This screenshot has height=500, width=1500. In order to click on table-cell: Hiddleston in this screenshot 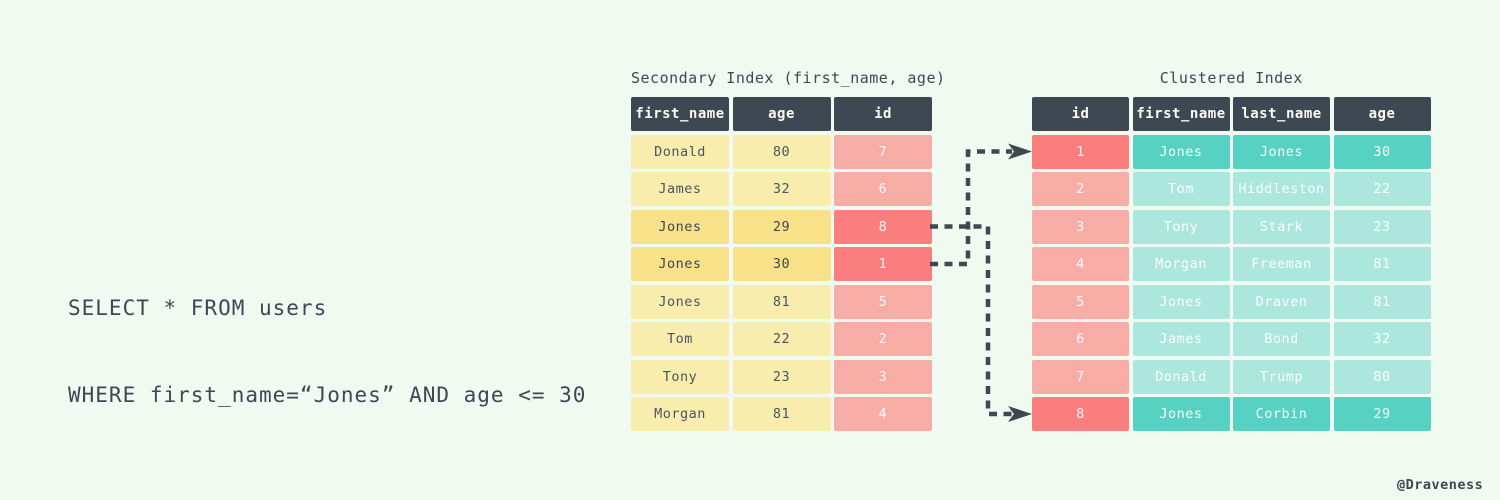, I will do `click(1281, 189)`.